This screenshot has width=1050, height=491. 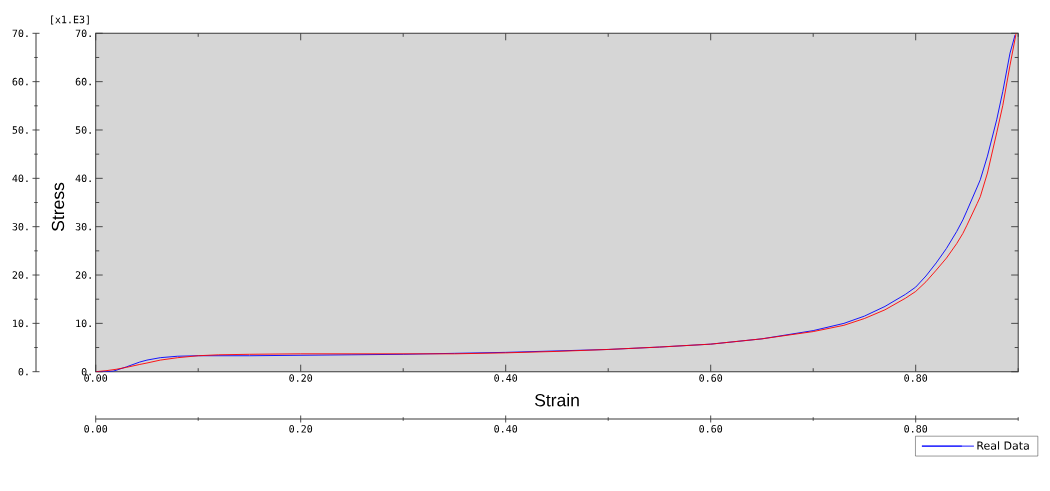 I want to click on text: 10., so click(x=83, y=323).